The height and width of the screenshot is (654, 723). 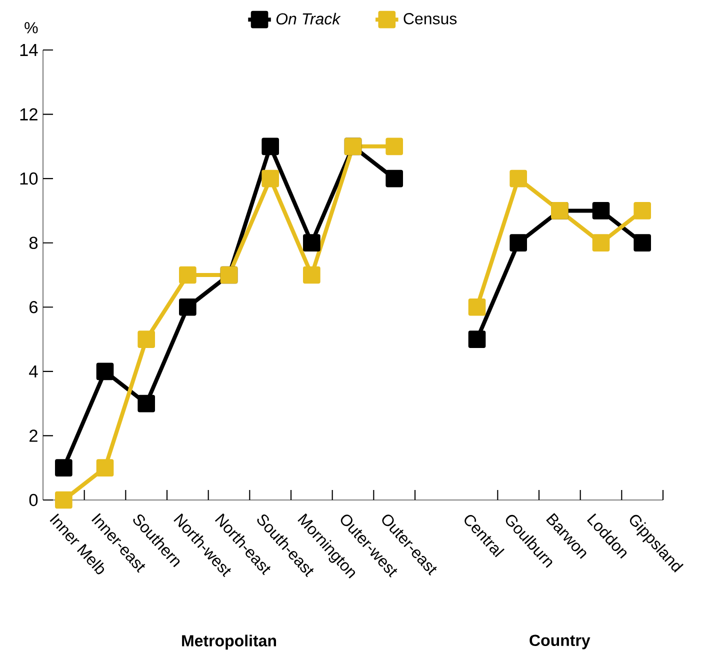 I want to click on text: Country, so click(x=560, y=642).